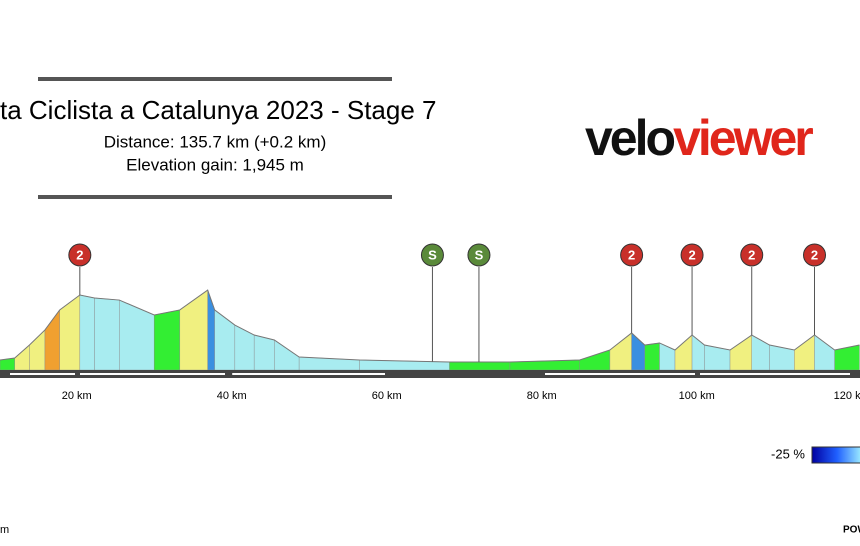  Describe the element at coordinates (387, 396) in the screenshot. I see `x-tick-label: 60 km` at that location.